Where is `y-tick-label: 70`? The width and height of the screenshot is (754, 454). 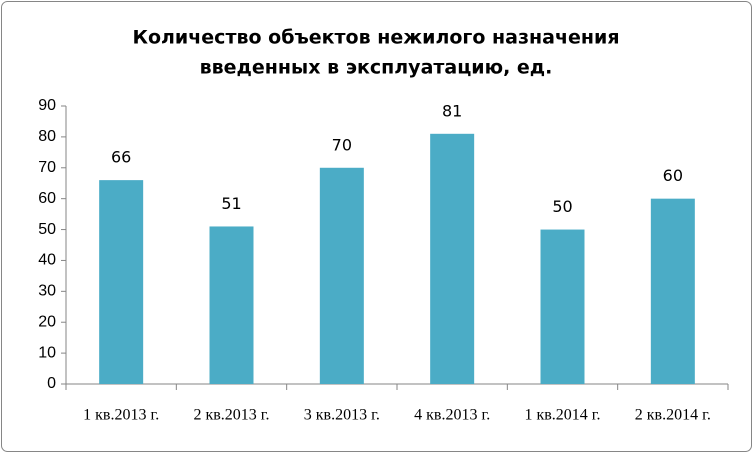
y-tick-label: 70 is located at coordinates (47, 167).